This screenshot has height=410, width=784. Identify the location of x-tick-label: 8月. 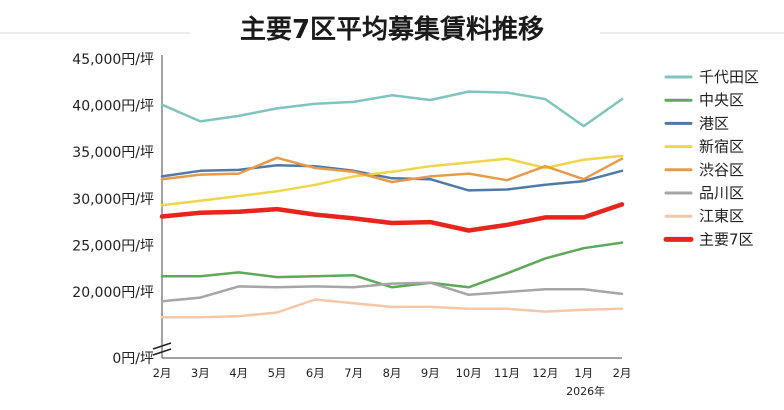
(392, 373).